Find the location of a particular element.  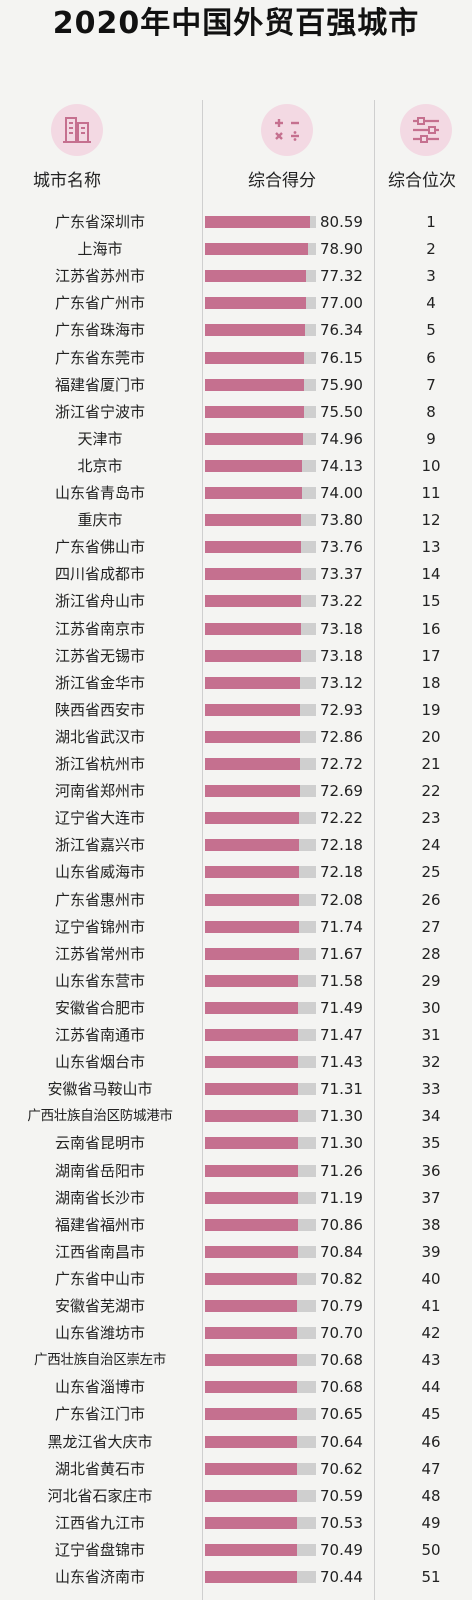

city-label: 辽宁省盘锦市 is located at coordinates (99, 1549).